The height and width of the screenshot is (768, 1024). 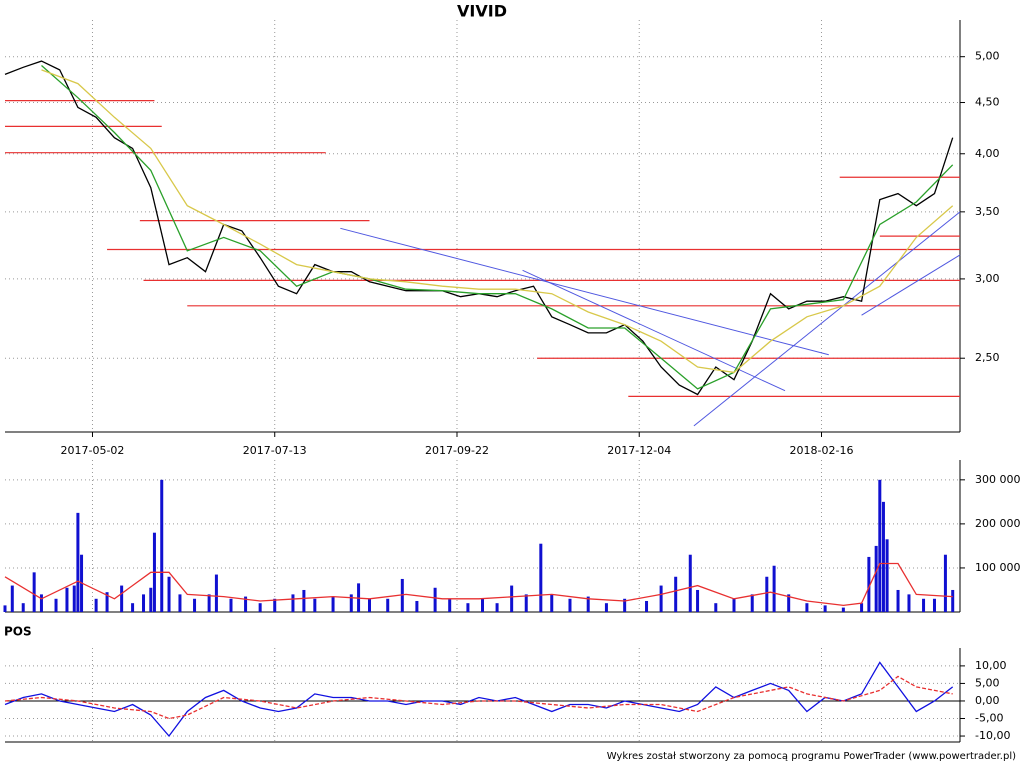 I want to click on x-tick-label: 2017-12-04, so click(x=639, y=450).